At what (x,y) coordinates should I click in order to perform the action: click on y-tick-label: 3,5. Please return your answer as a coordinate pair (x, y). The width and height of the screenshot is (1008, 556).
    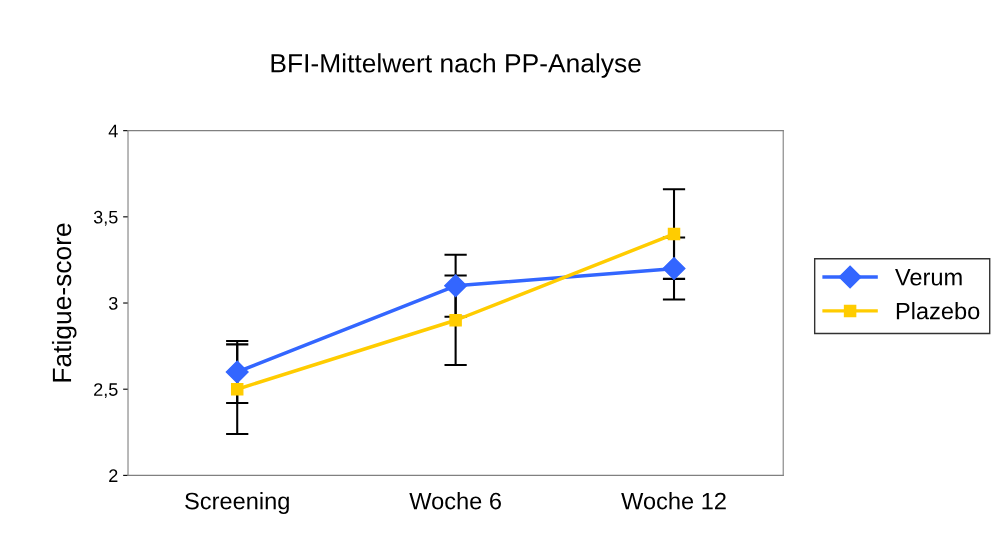
    Looking at the image, I should click on (105, 218).